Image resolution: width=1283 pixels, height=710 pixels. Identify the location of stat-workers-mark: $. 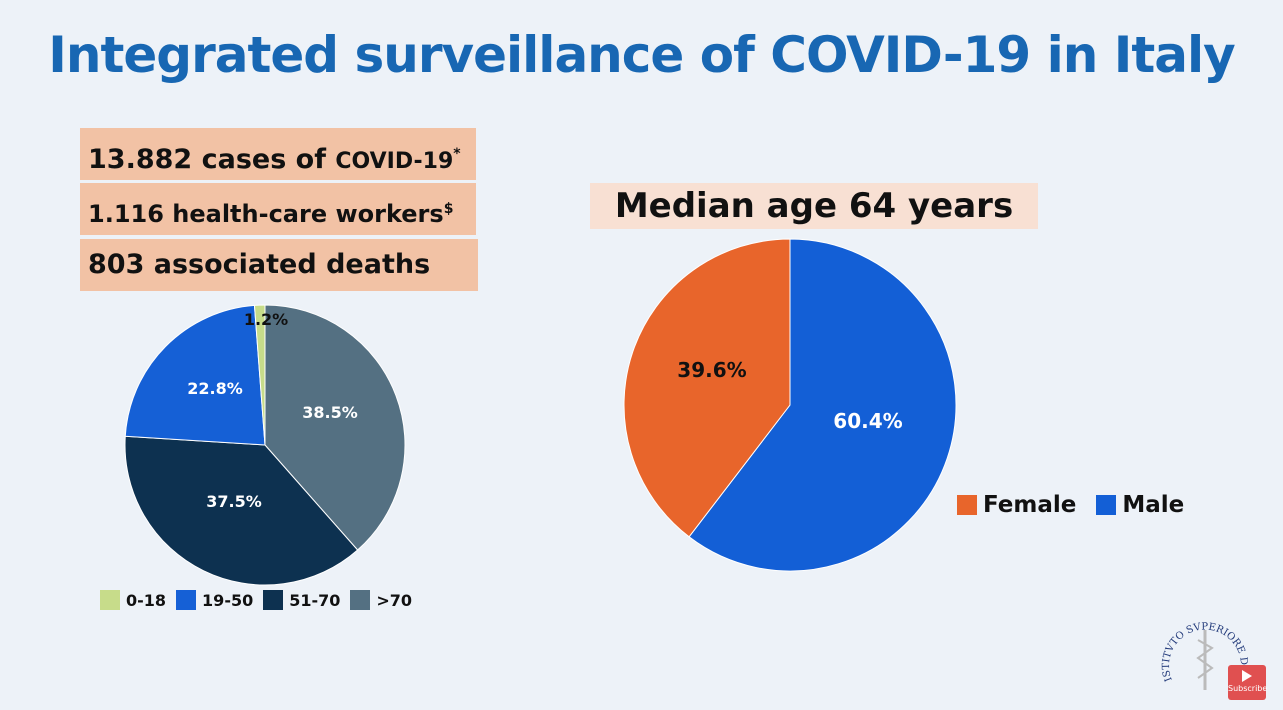
(448, 209).